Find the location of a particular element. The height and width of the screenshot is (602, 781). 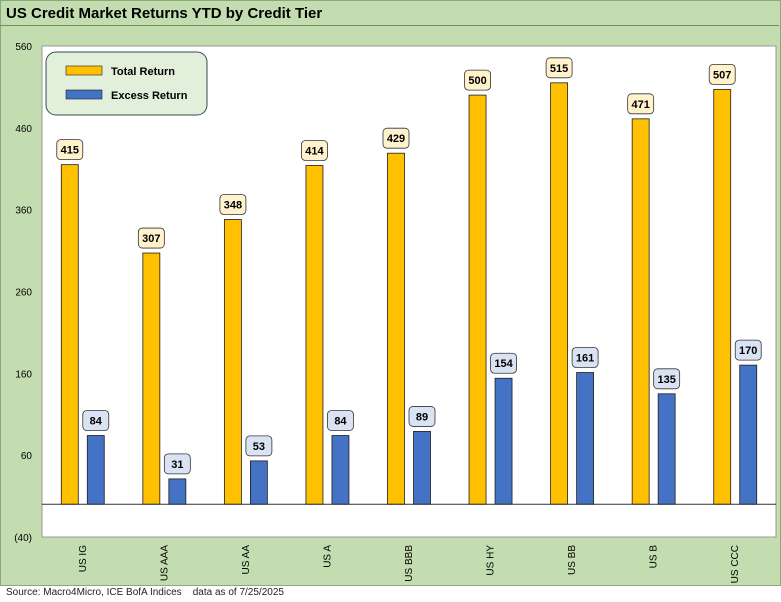

data-label: 471 is located at coordinates (640, 105).